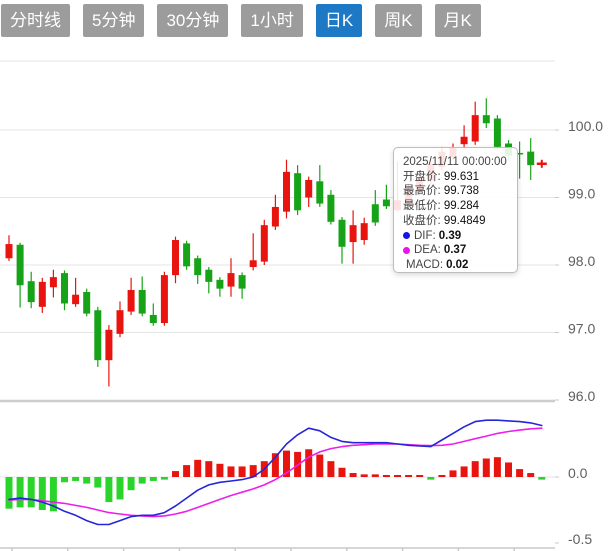 The width and height of the screenshot is (611, 551). What do you see at coordinates (406, 236) in the screenshot?
I see `dif-dot-icon` at bounding box center [406, 236].